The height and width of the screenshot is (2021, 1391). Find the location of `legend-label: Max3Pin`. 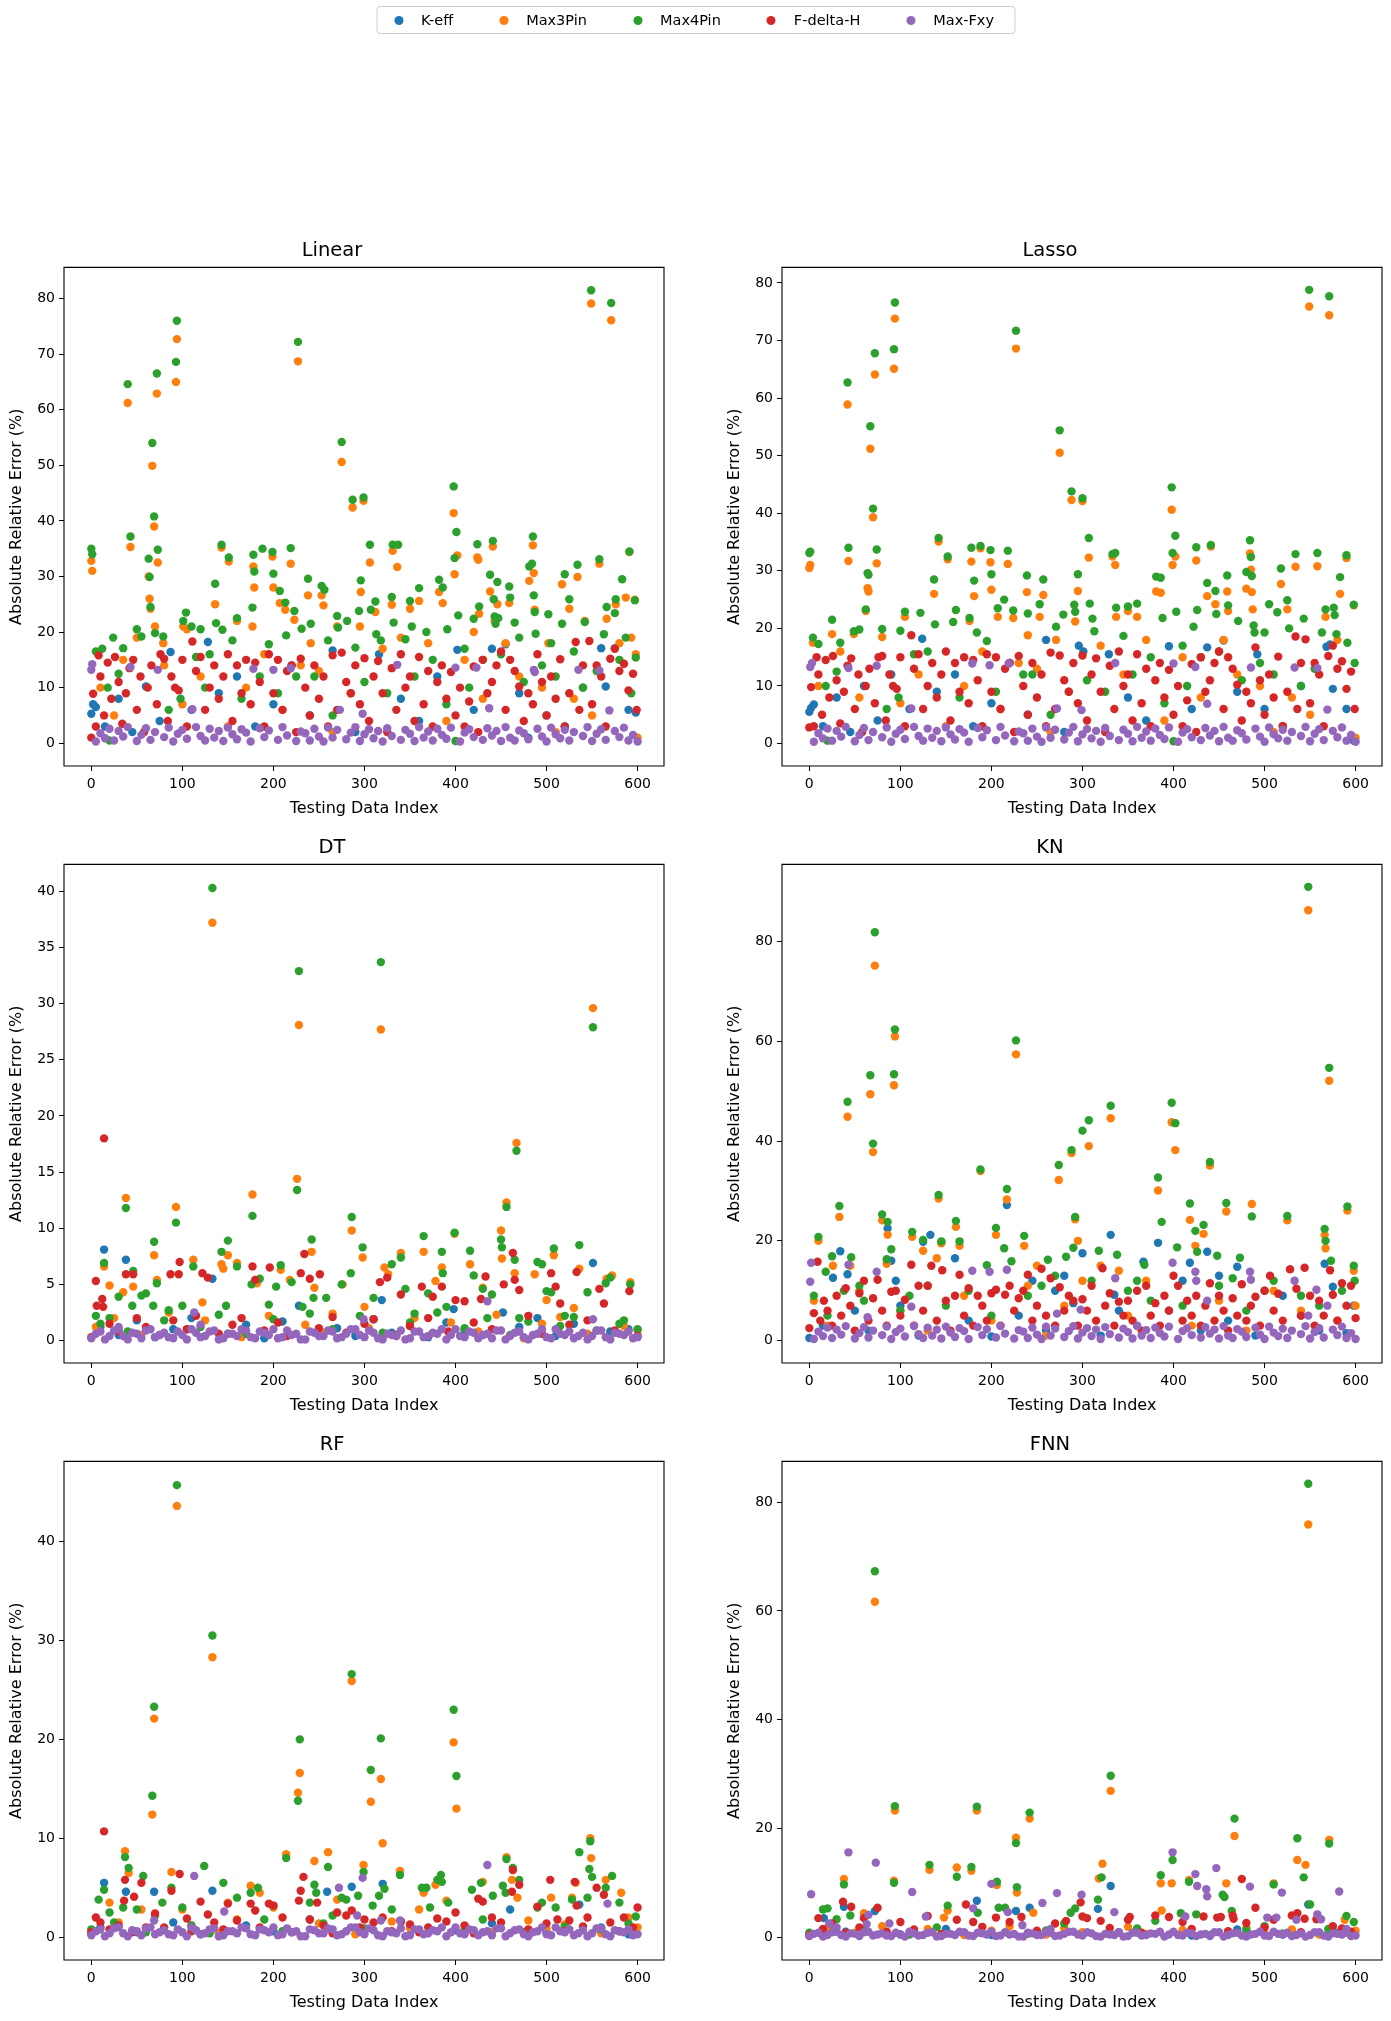

legend-label: Max3Pin is located at coordinates (556, 20).